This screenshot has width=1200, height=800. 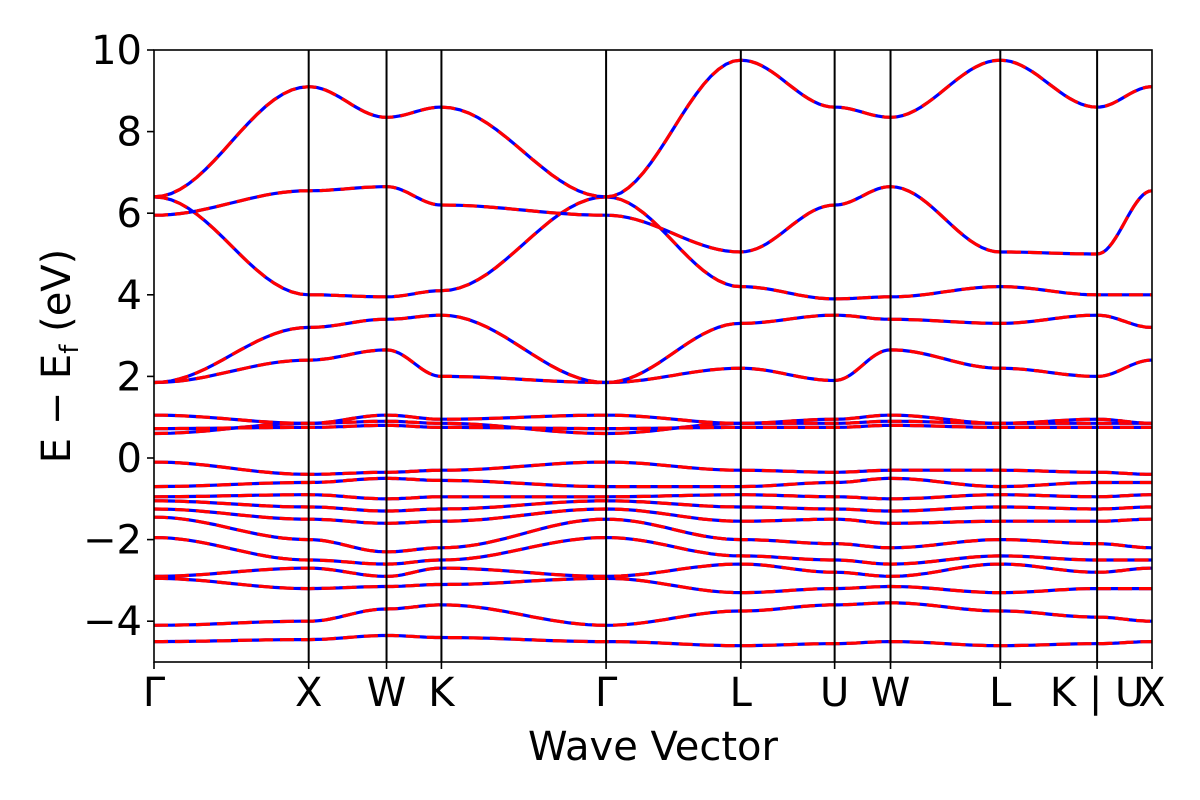 I want to click on band-3-blue, so click(x=653, y=585).